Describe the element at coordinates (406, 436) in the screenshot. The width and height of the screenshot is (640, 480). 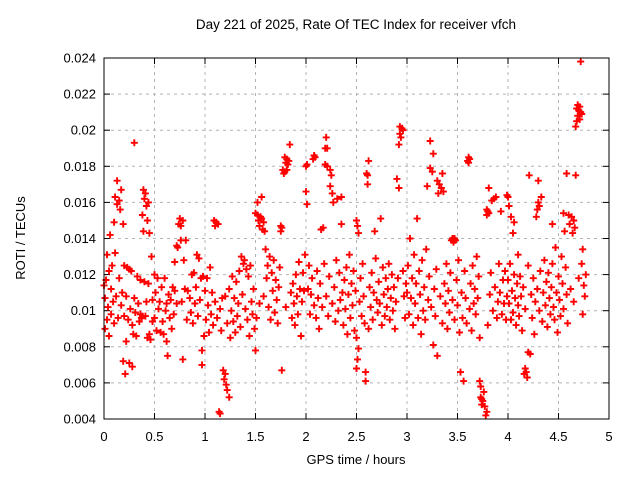
I see `x-tick-label: 3` at that location.